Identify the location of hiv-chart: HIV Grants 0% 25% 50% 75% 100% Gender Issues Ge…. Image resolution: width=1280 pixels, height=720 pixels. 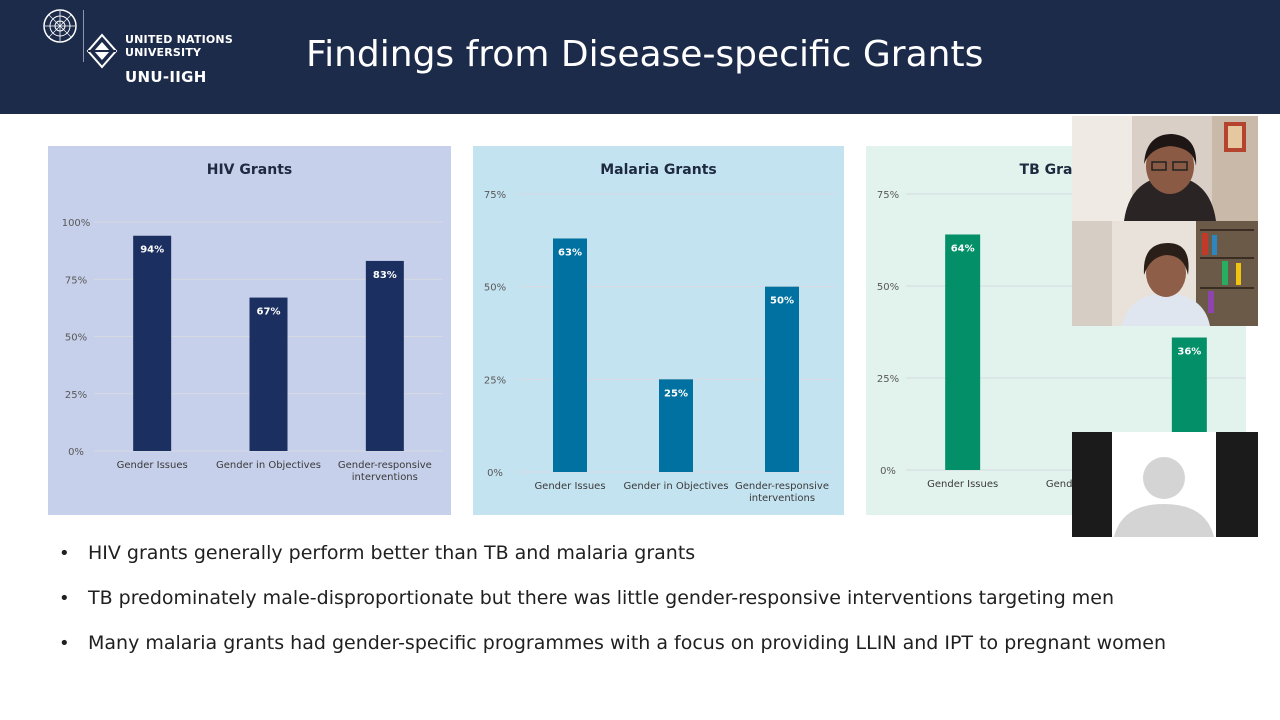
(252, 322).